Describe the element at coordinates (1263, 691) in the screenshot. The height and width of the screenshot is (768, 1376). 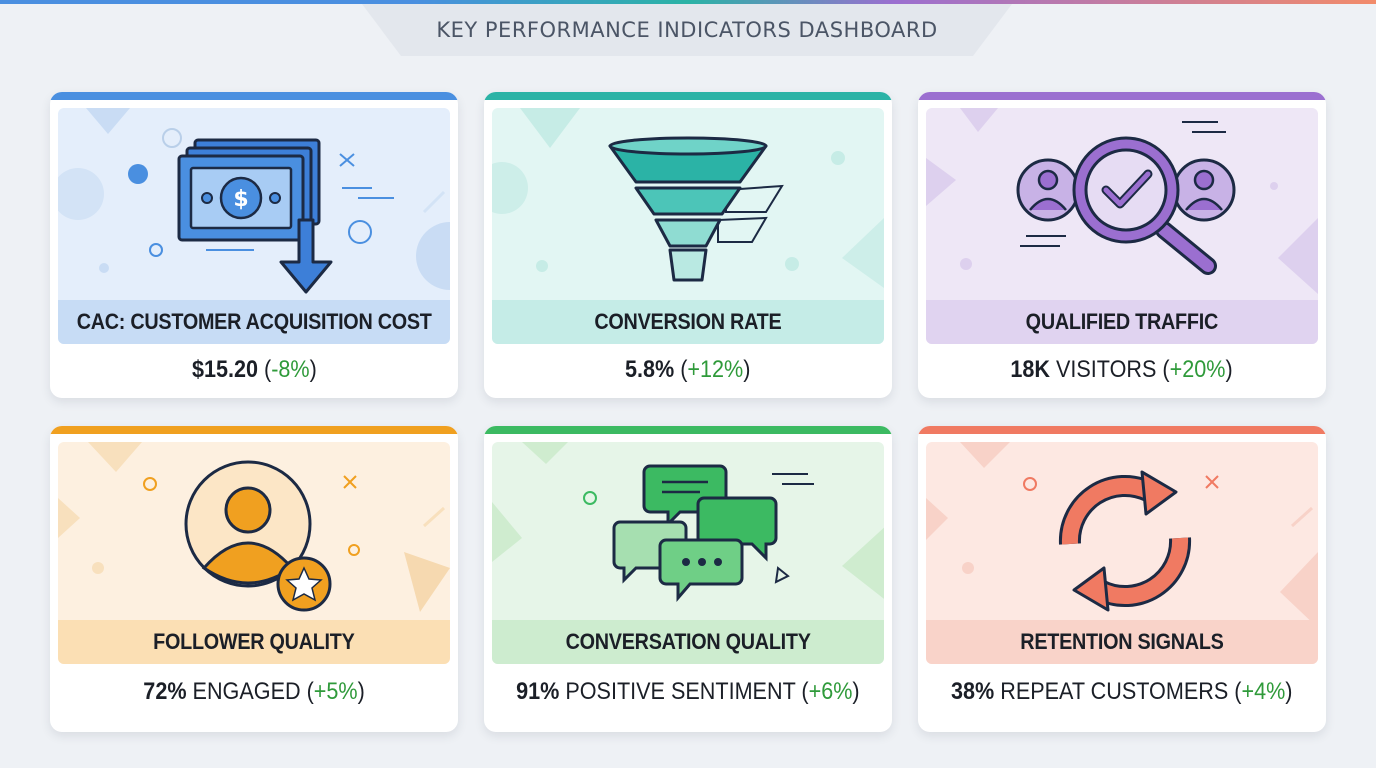
I see `kpi-change: +4%` at that location.